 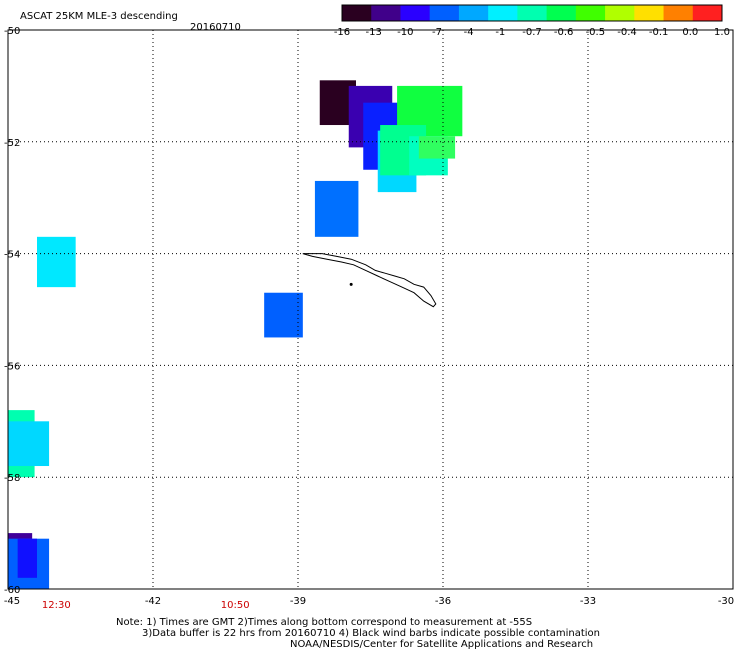 What do you see at coordinates (99, 16) in the screenshot?
I see `product-title: ASCAT 25KM MLE-3 descending` at bounding box center [99, 16].